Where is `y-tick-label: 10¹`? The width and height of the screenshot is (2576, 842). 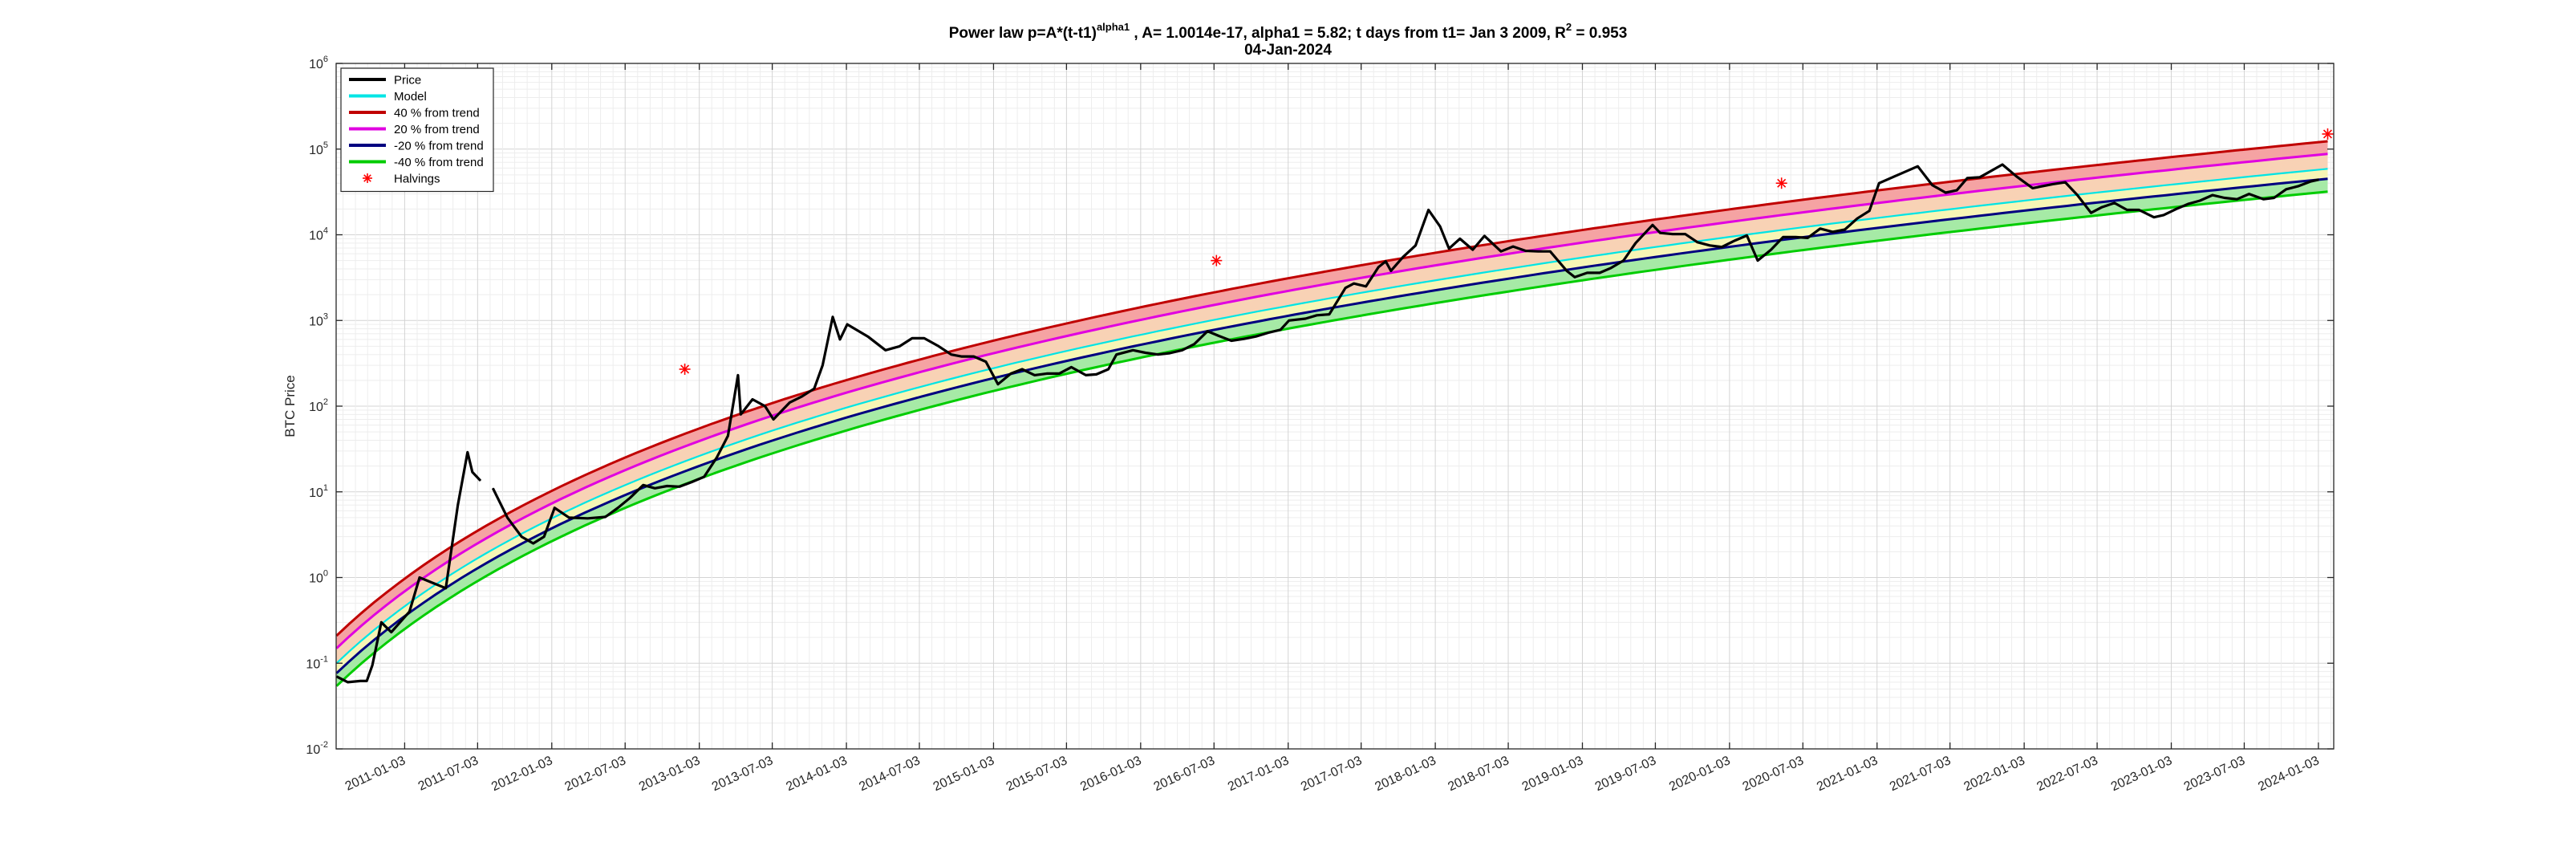 y-tick-label: 10¹ is located at coordinates (318, 491).